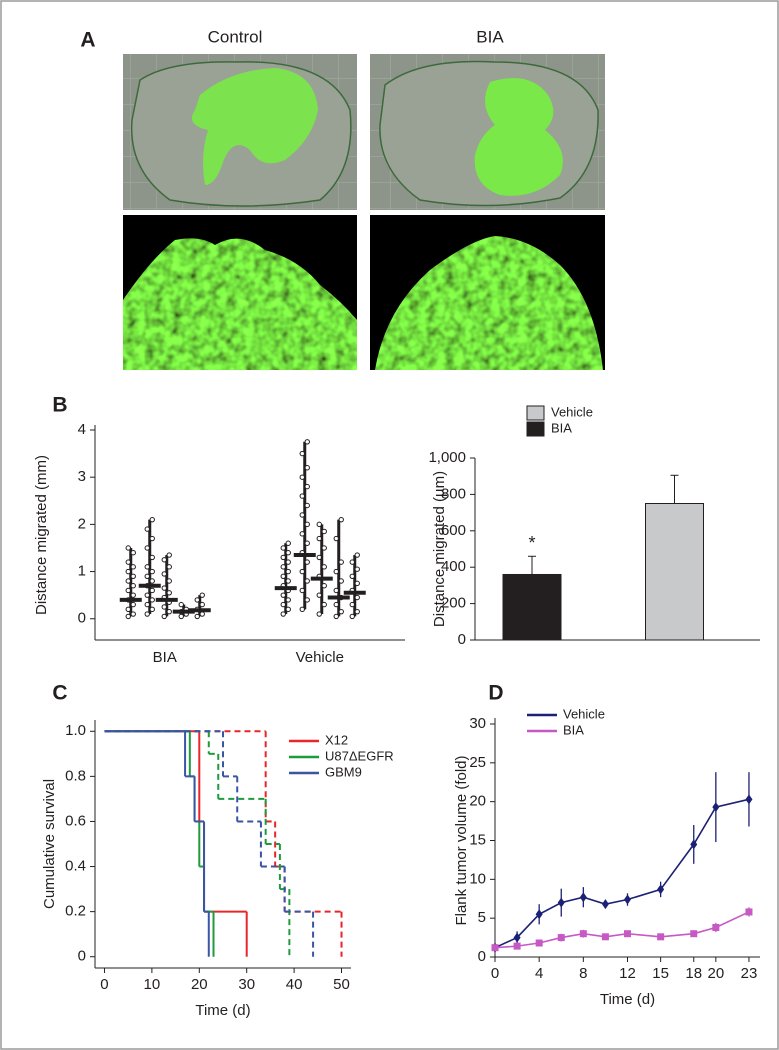  What do you see at coordinates (487, 292) in the screenshot?
I see `image-bia-fluorescence` at bounding box center [487, 292].